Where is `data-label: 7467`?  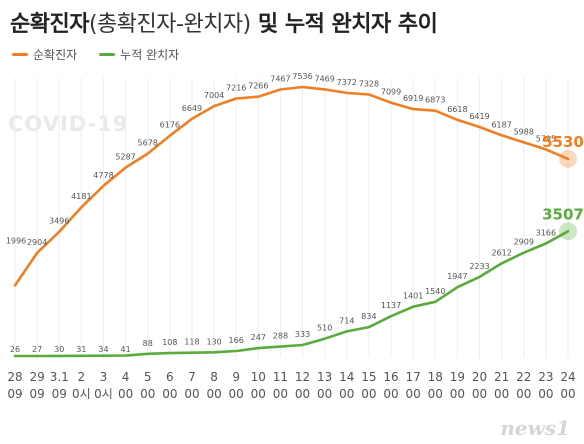
data-label: 7467 is located at coordinates (280, 78).